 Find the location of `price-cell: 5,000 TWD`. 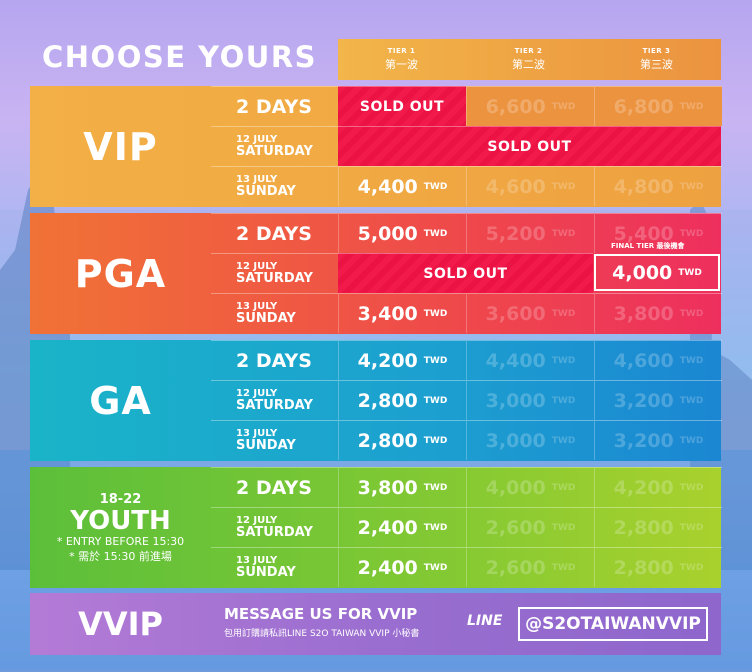

price-cell: 5,000 TWD is located at coordinates (402, 233).